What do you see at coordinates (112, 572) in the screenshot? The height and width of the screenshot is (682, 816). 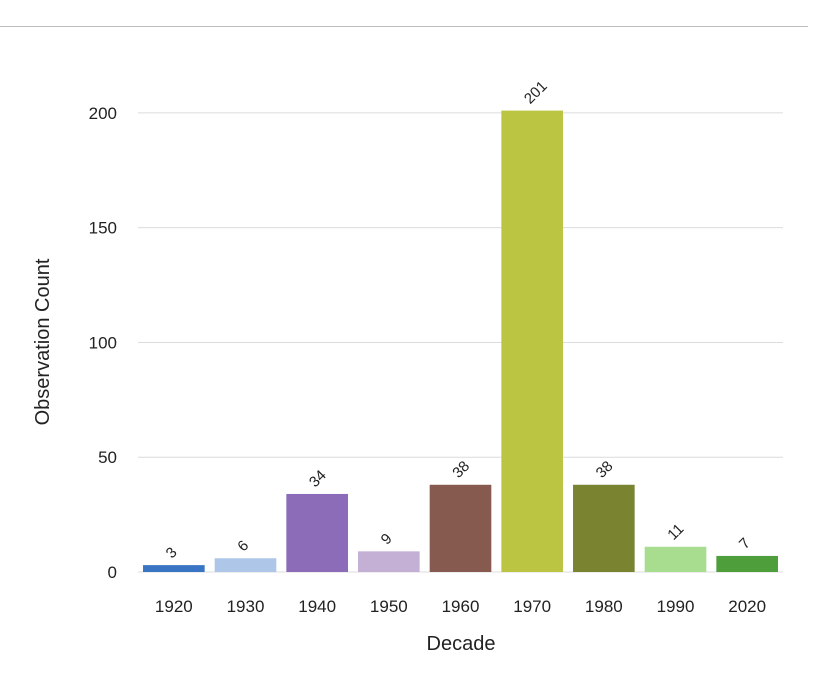 I see `y-tick-label: 0` at bounding box center [112, 572].